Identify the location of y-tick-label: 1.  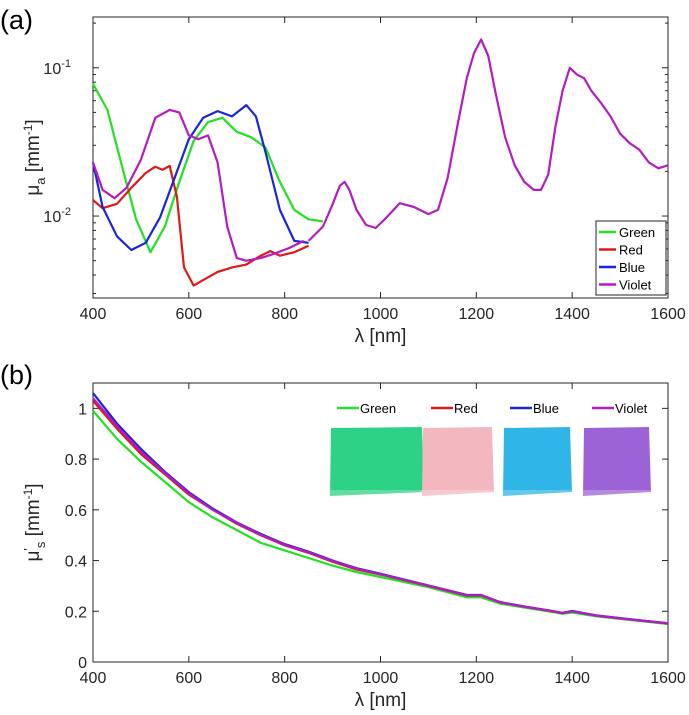
(82, 409).